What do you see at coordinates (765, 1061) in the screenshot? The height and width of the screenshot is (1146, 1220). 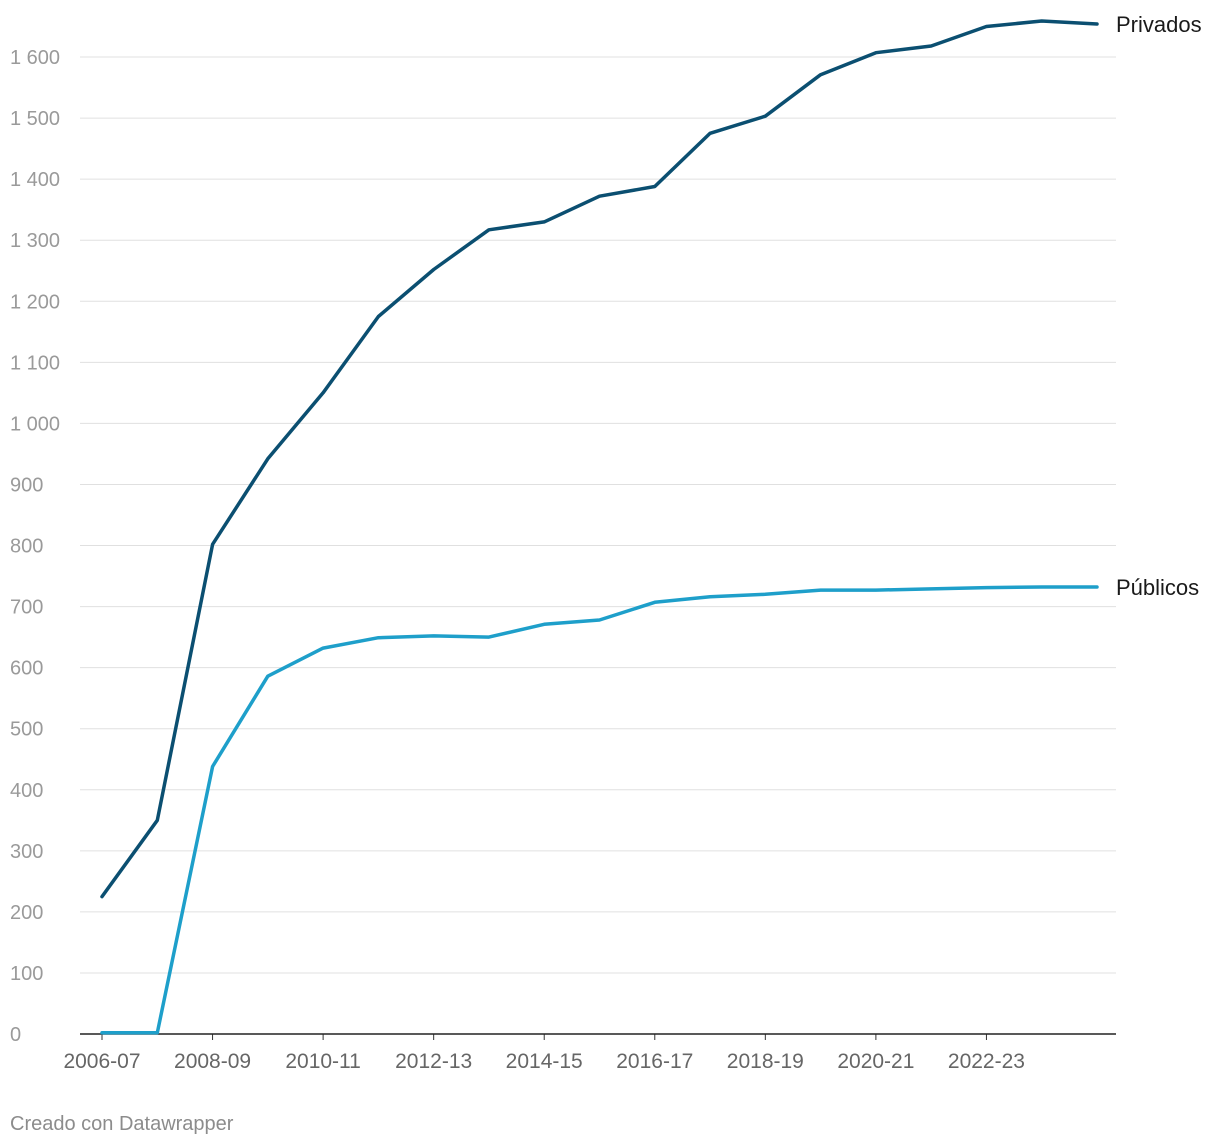 I see `x-tick-label: 2018-19` at bounding box center [765, 1061].